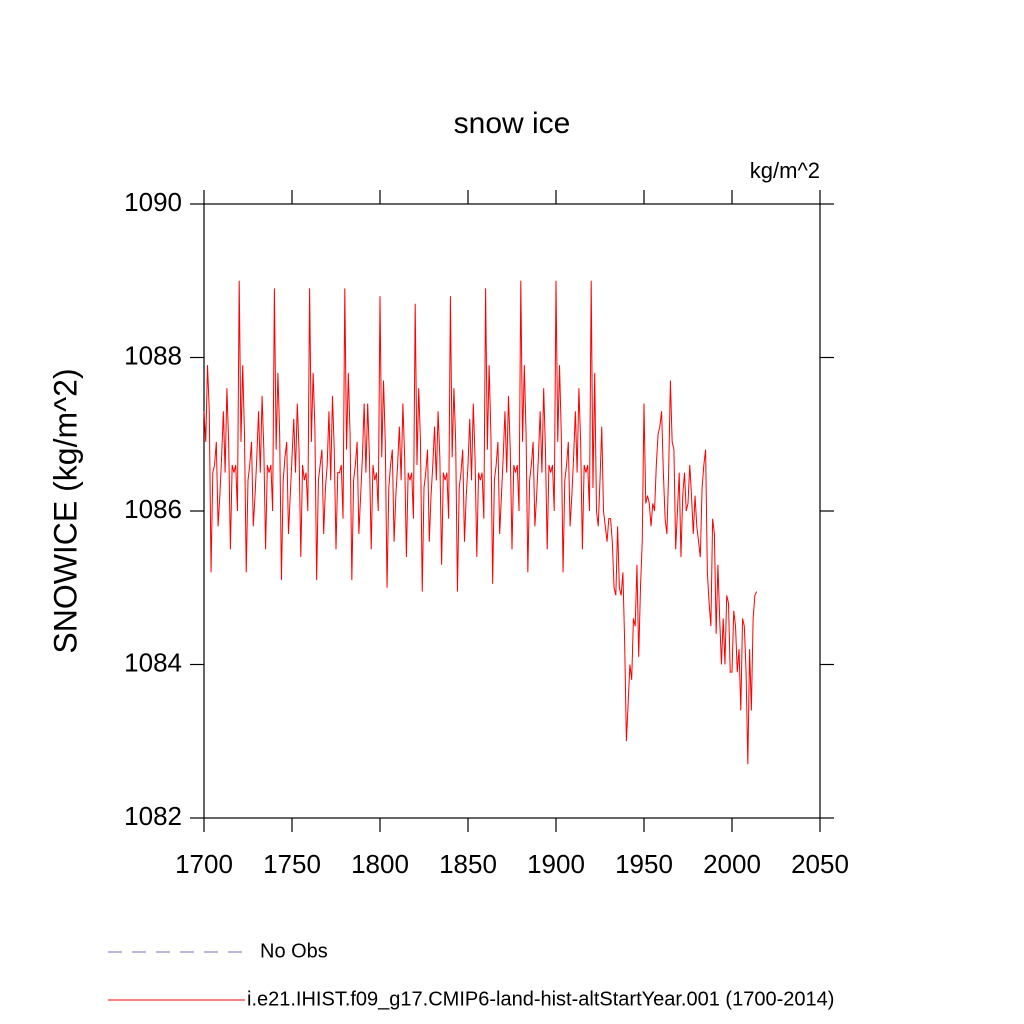  What do you see at coordinates (468, 864) in the screenshot?
I see `x-tick-label: 1850` at bounding box center [468, 864].